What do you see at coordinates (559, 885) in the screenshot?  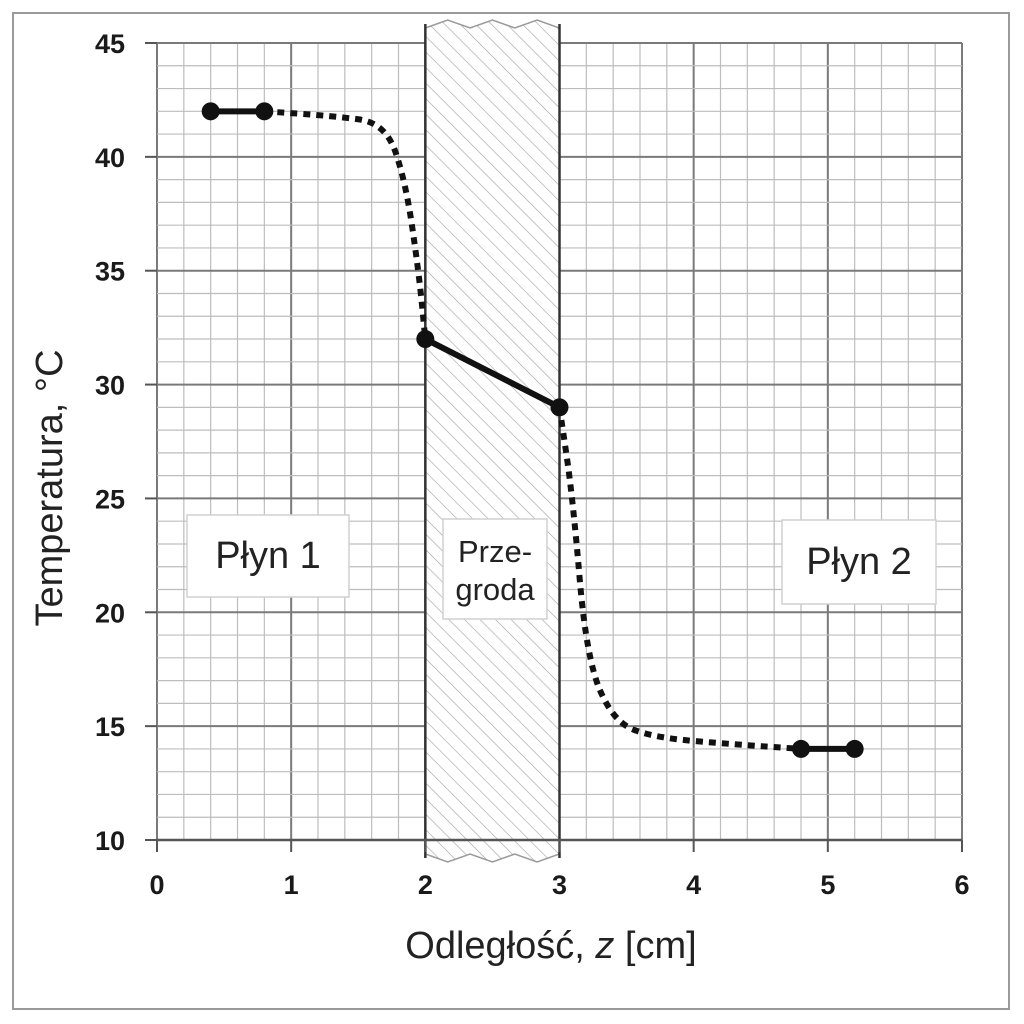 I see `x-tick-label: 3` at bounding box center [559, 885].